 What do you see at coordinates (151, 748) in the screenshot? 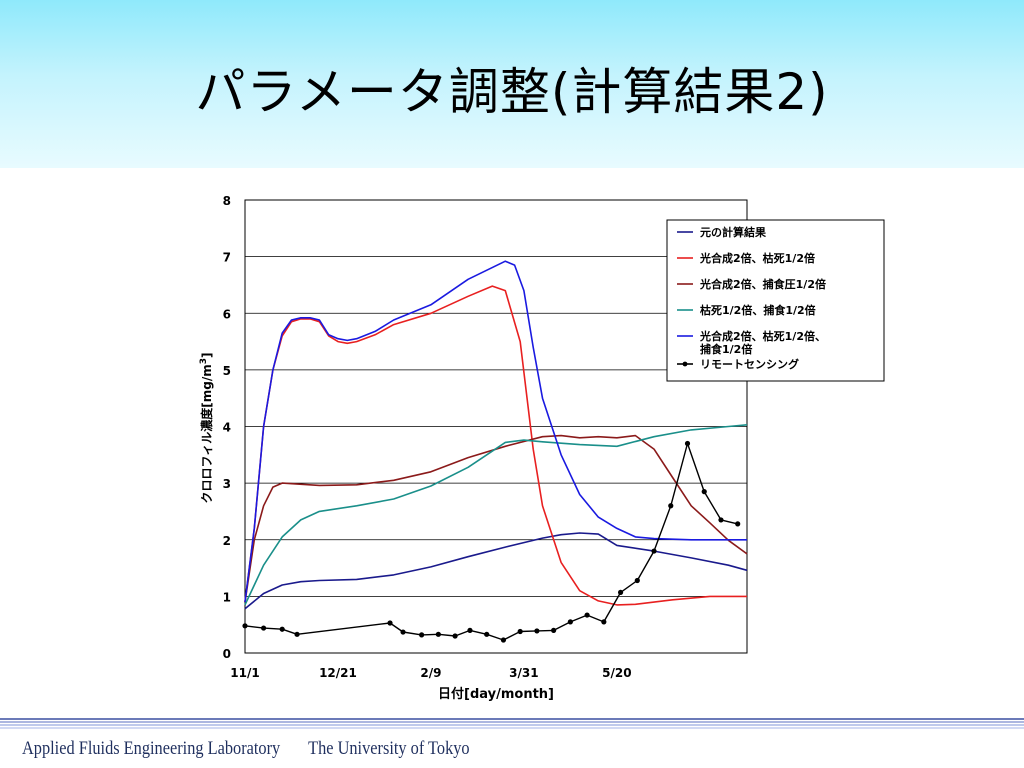
I see `footer-lab-name: Applied Fluids Engineering Laboratory` at bounding box center [151, 748].